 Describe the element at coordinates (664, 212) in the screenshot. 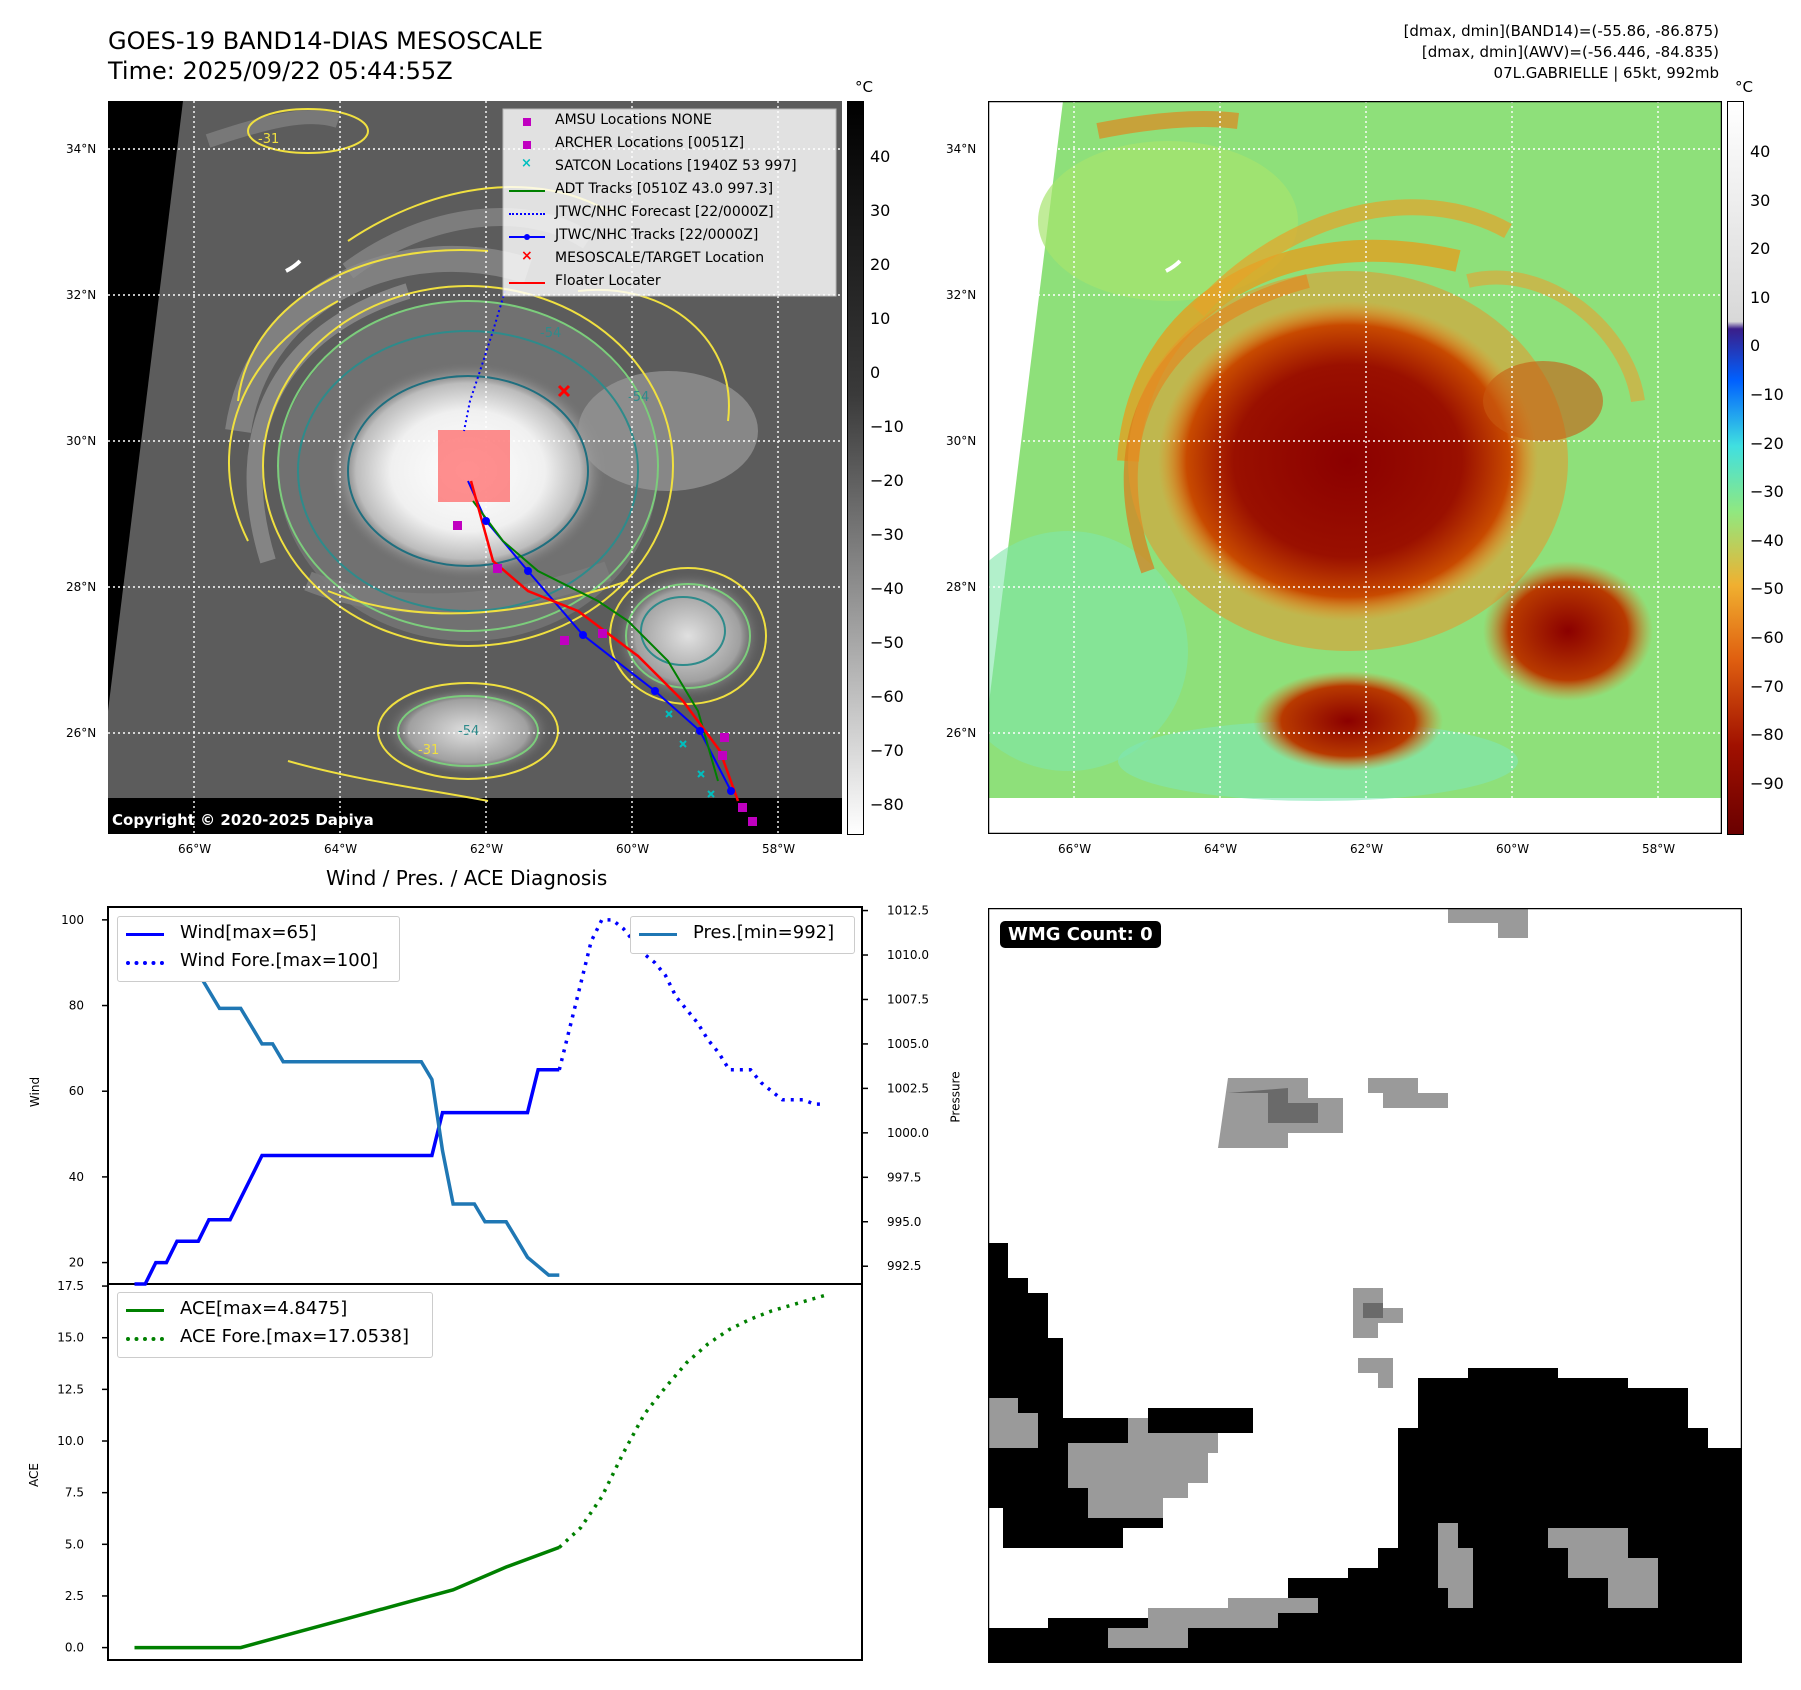

I see `legend-label: JTWC/NHC Forecast [22/0000Z]` at that location.